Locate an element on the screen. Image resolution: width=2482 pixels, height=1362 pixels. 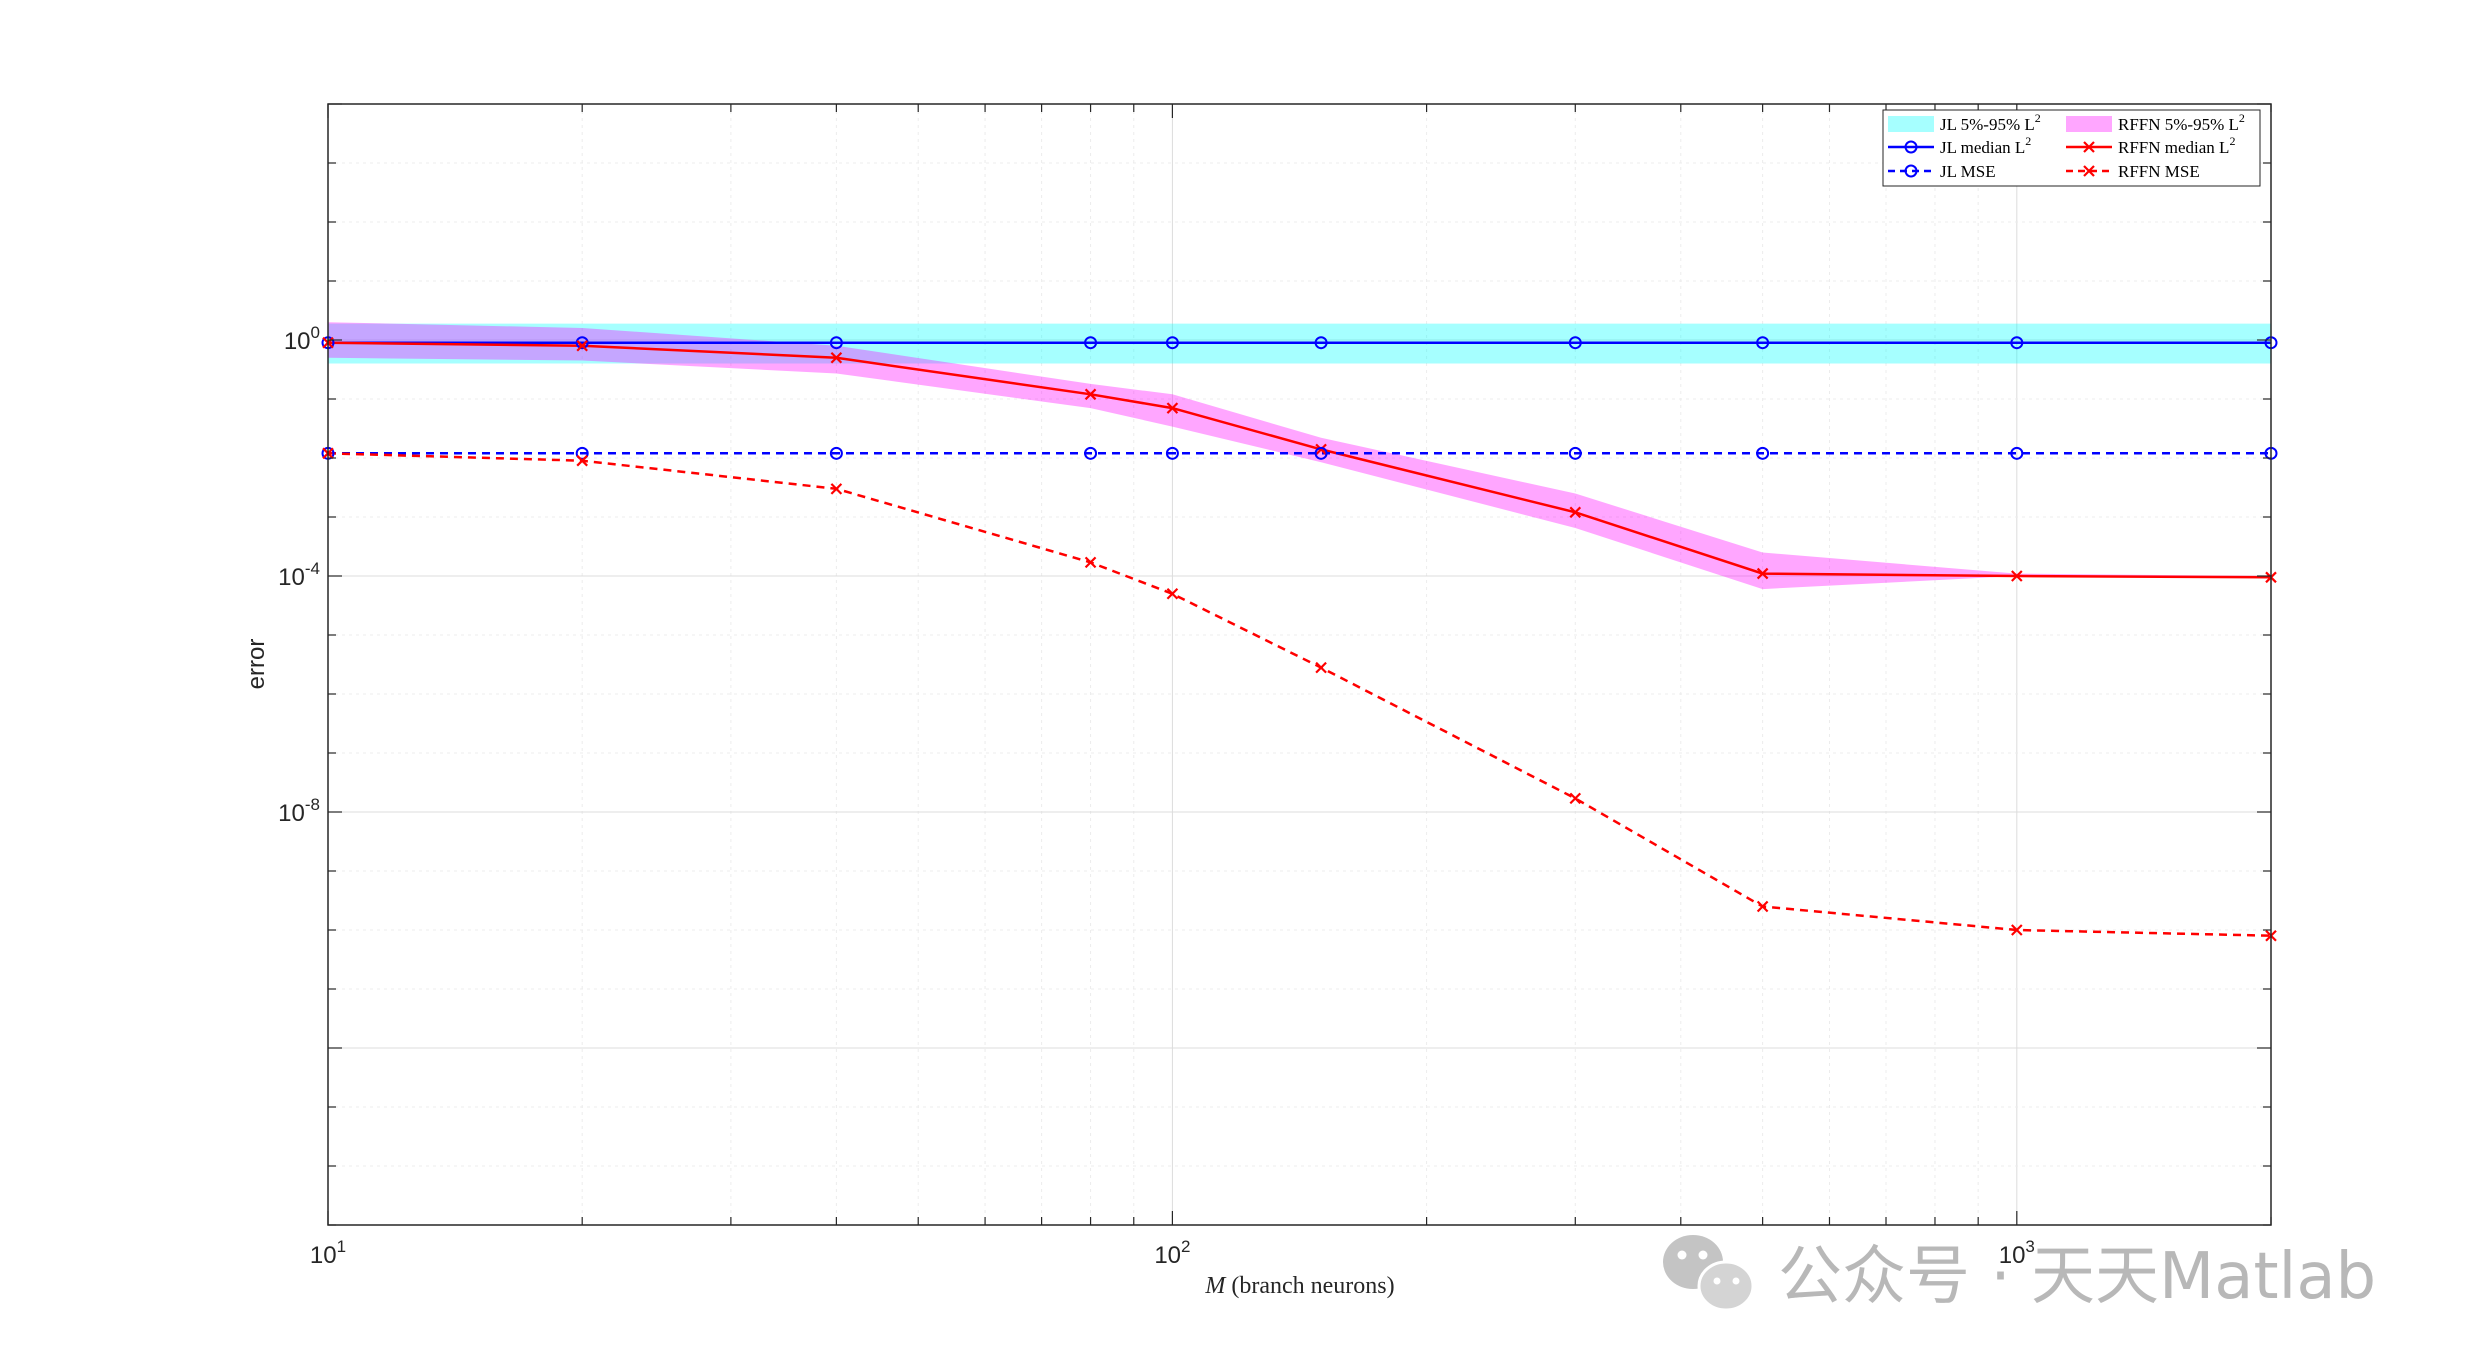
legend-entry-jl-mse-label-text: JL MSE is located at coordinates (1968, 171).